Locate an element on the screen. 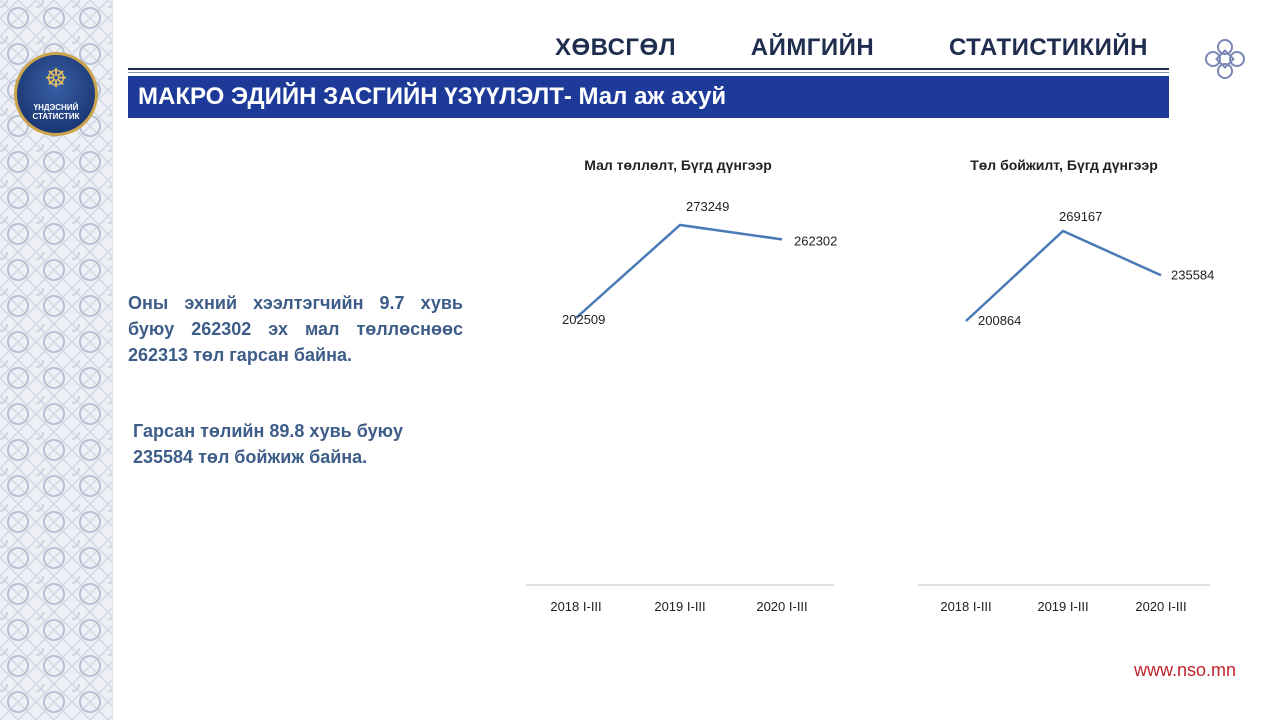 Image resolution: width=1280 pixels, height=720 pixels. data-label: 262302 is located at coordinates (815, 240).